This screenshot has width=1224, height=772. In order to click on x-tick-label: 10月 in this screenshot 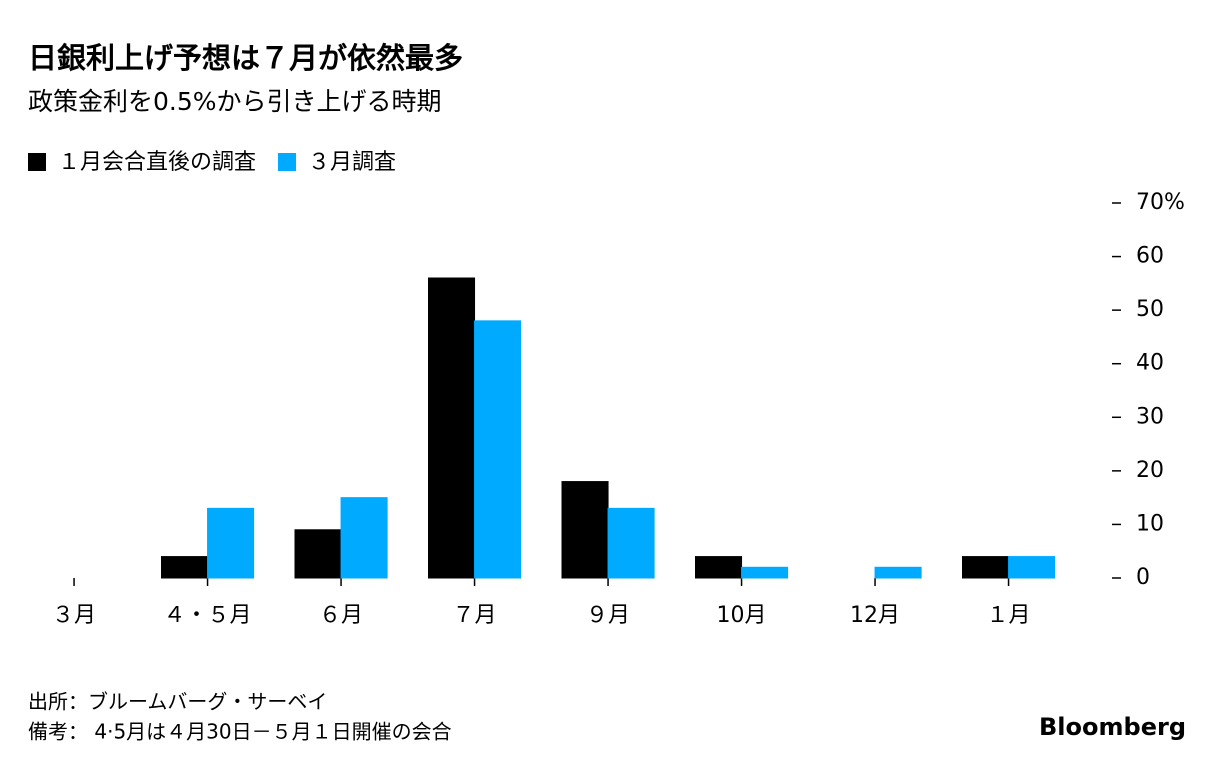, I will do `click(742, 615)`.